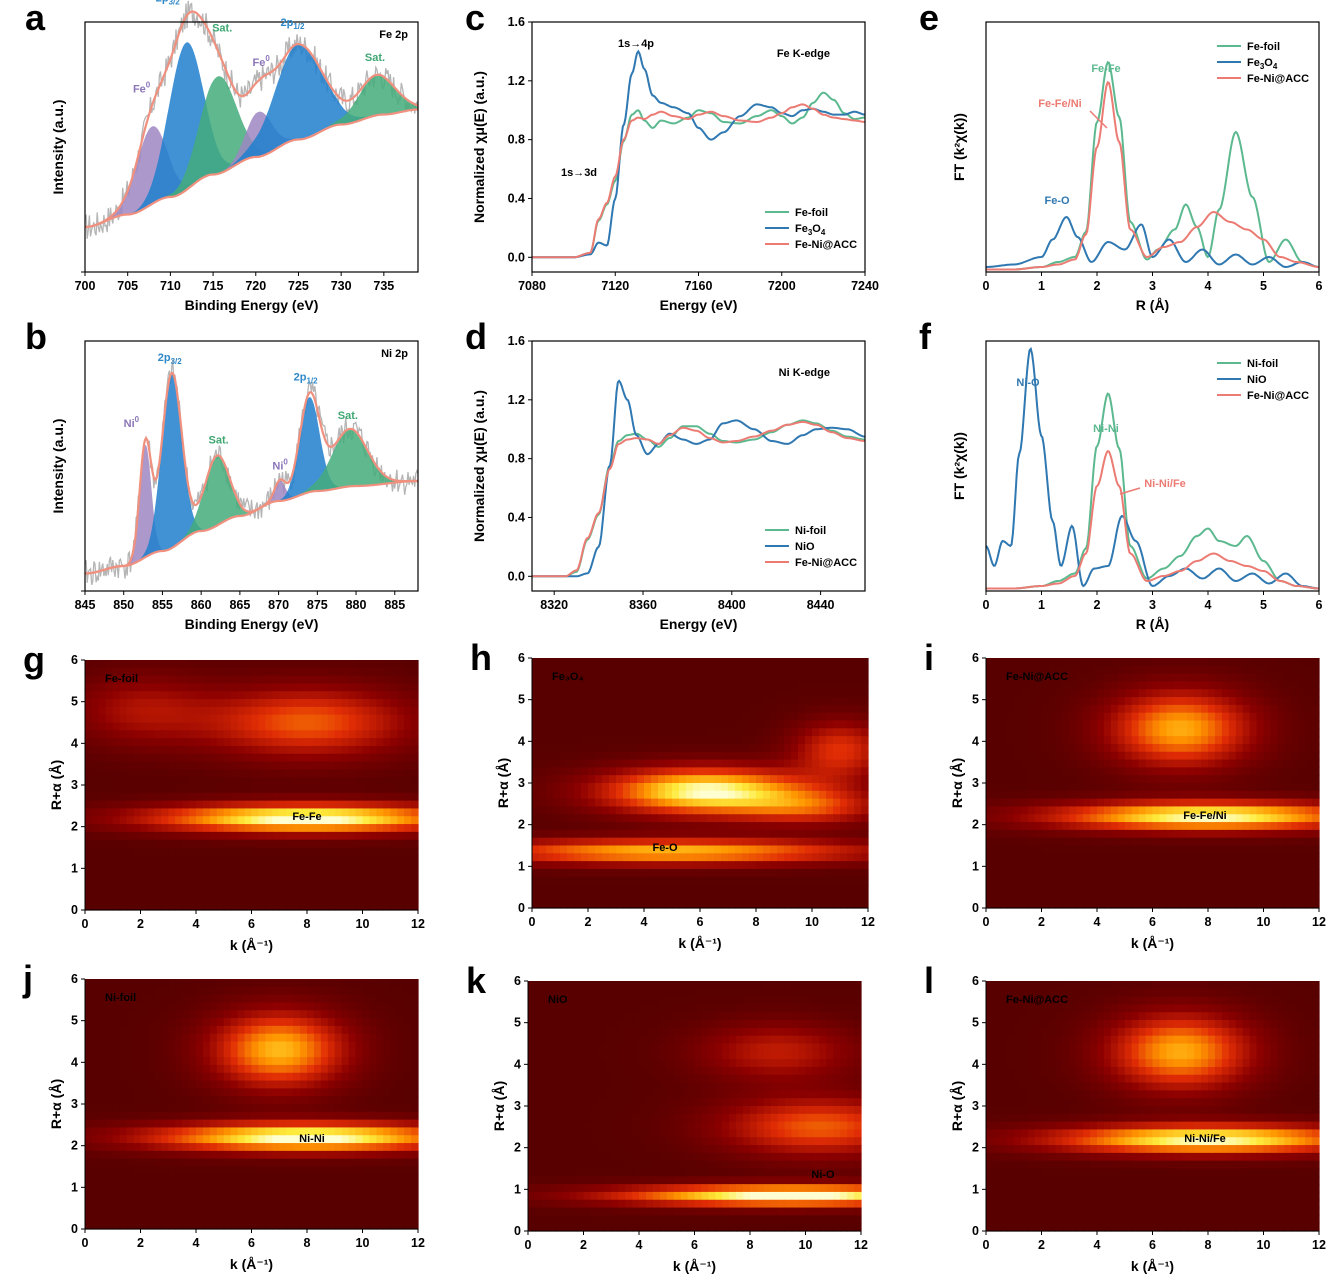 This screenshot has height=1288, width=1341. I want to click on x-tick-label: 8, so click(756, 922).